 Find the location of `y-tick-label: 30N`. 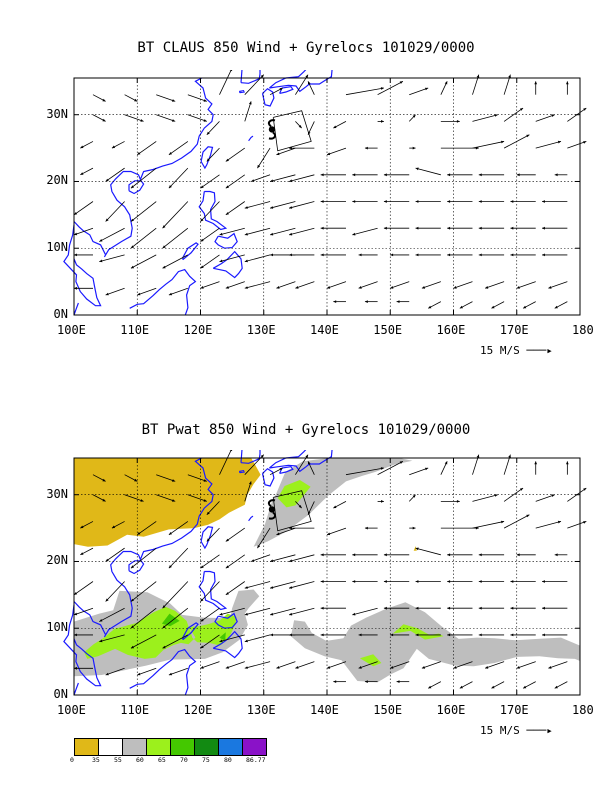

y-tick-label: 30N is located at coordinates (57, 113).